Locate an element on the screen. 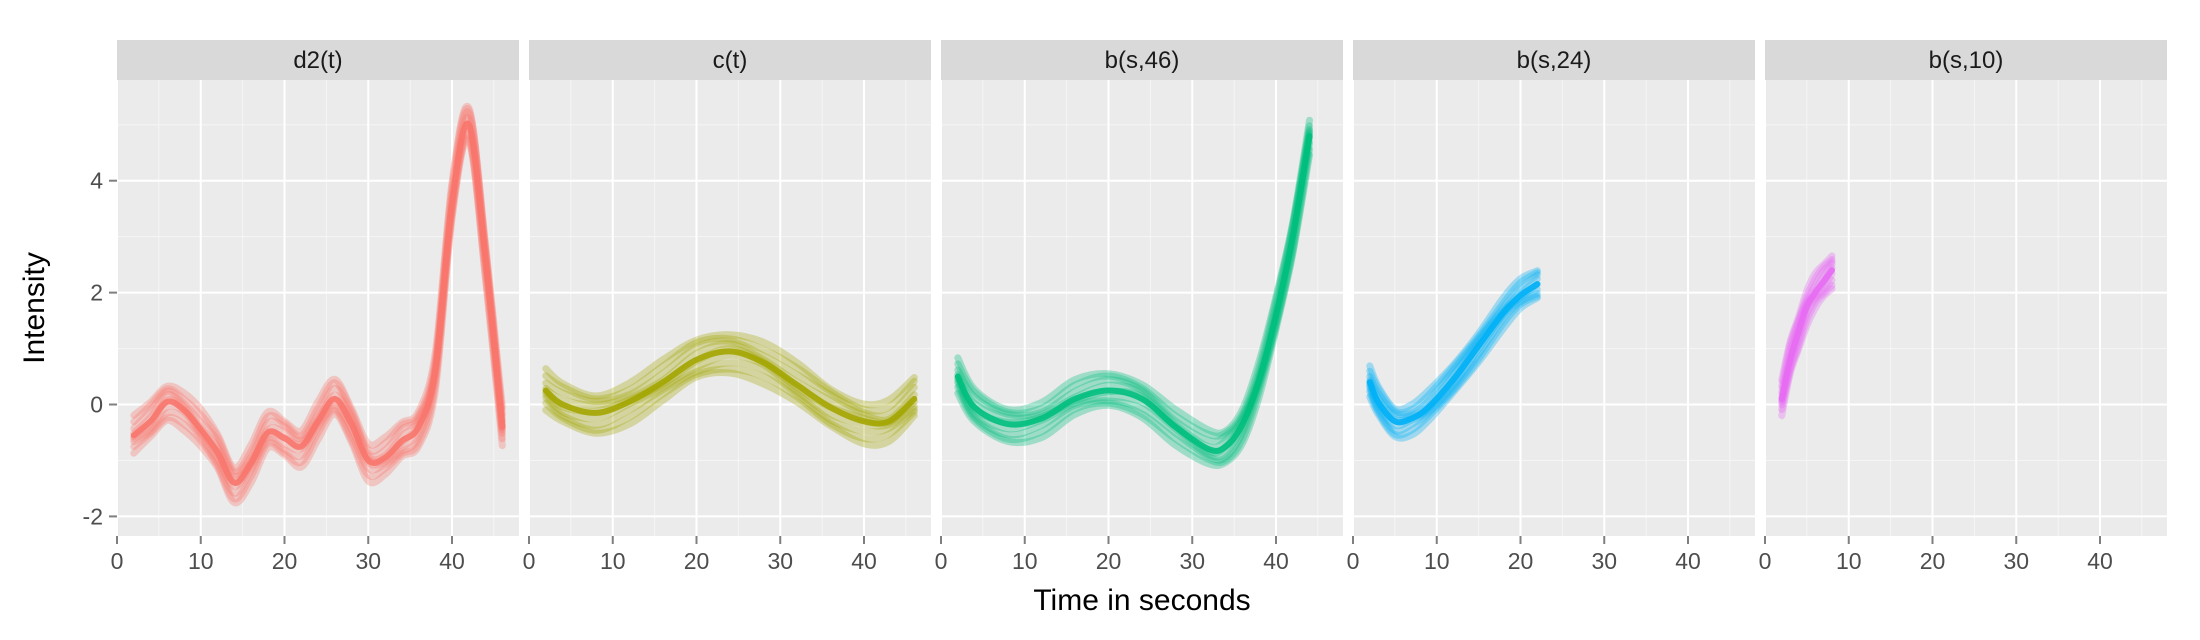  y-axis-title: Intensity is located at coordinates (34, 308).